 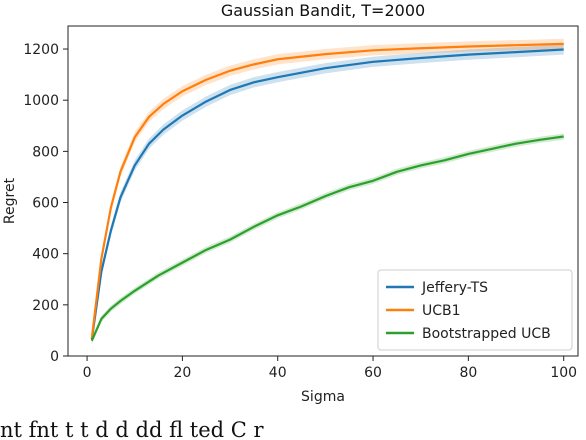 What do you see at coordinates (41, 50) in the screenshot?
I see `y-tick-label: 1200` at bounding box center [41, 50].